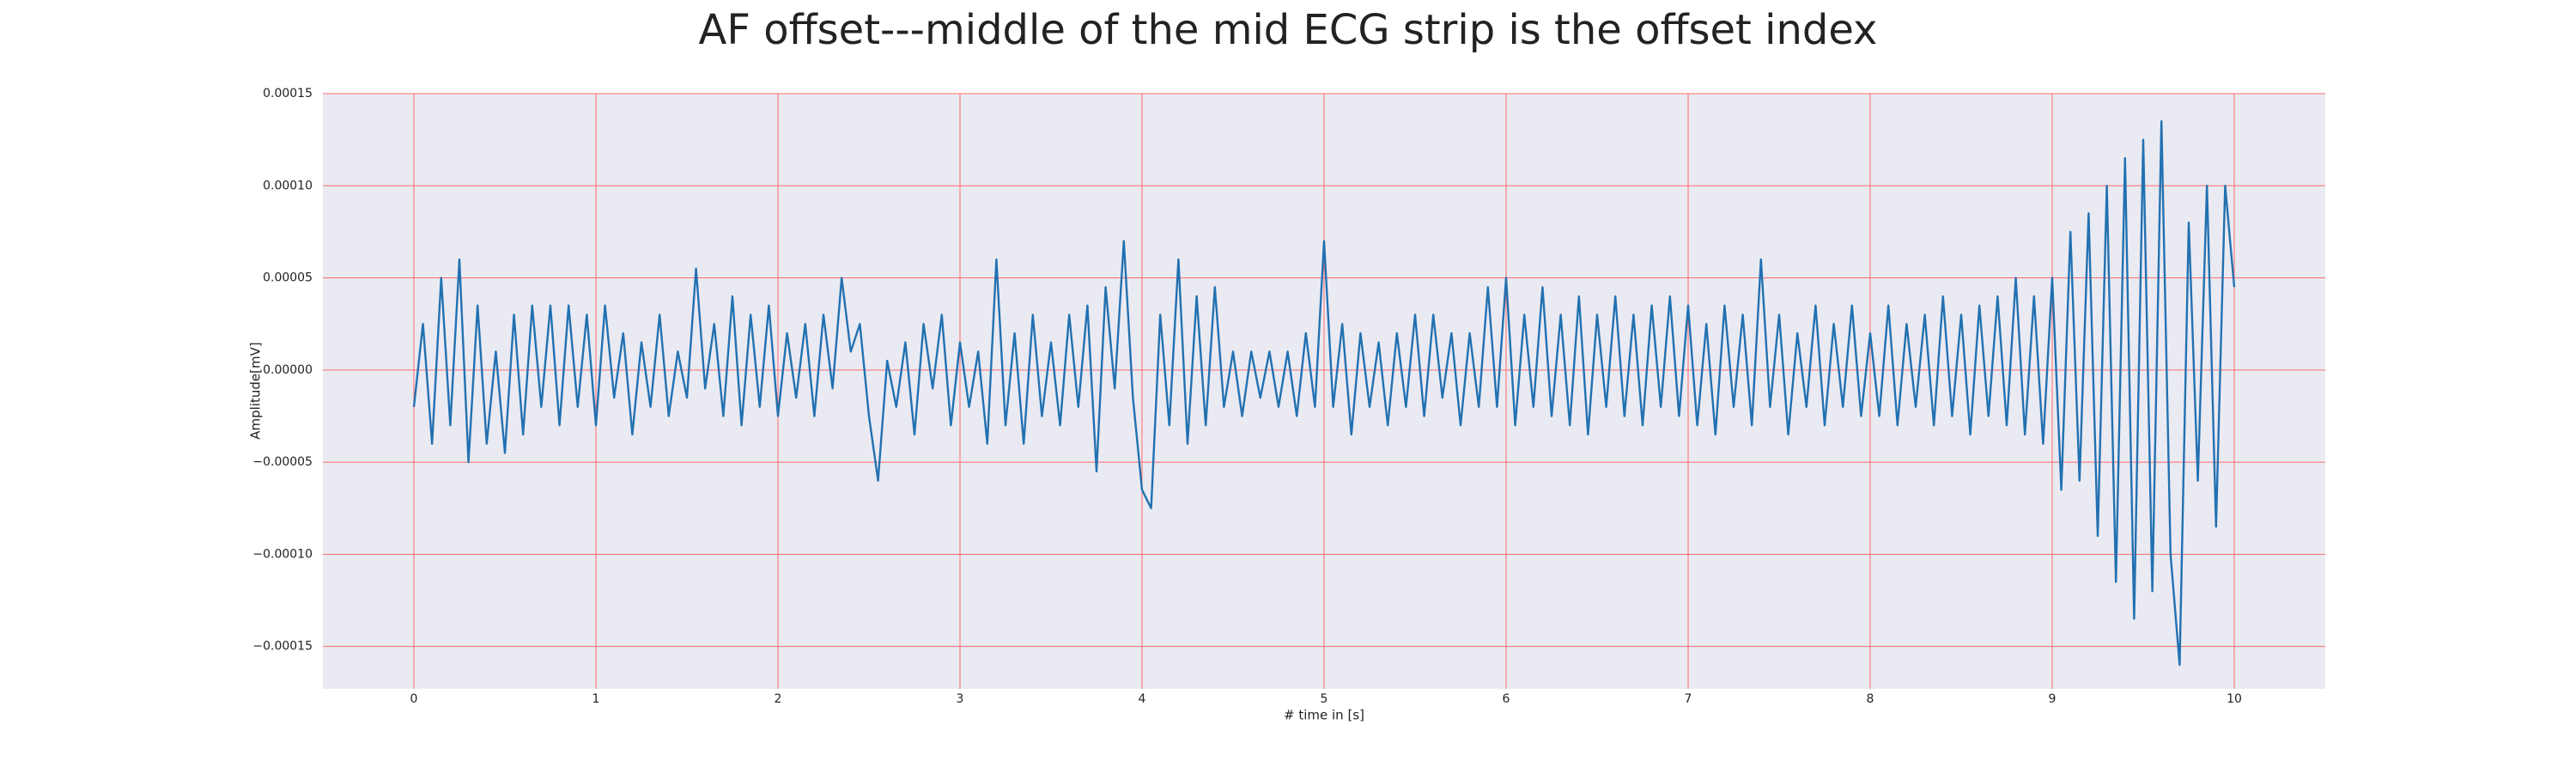  What do you see at coordinates (1871, 699) in the screenshot?
I see `x-tick-label: 8` at bounding box center [1871, 699].